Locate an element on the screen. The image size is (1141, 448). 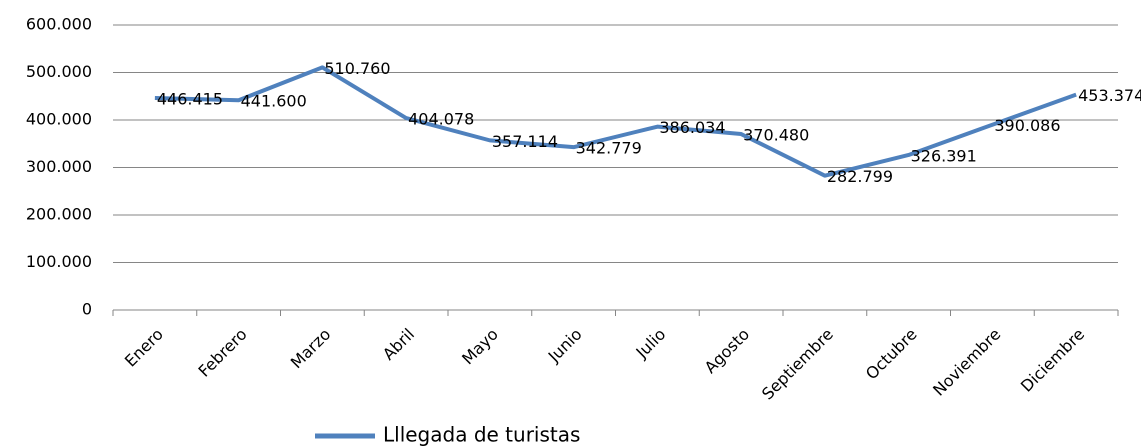
y-tick-label: 600.000 is located at coordinates (59, 24).